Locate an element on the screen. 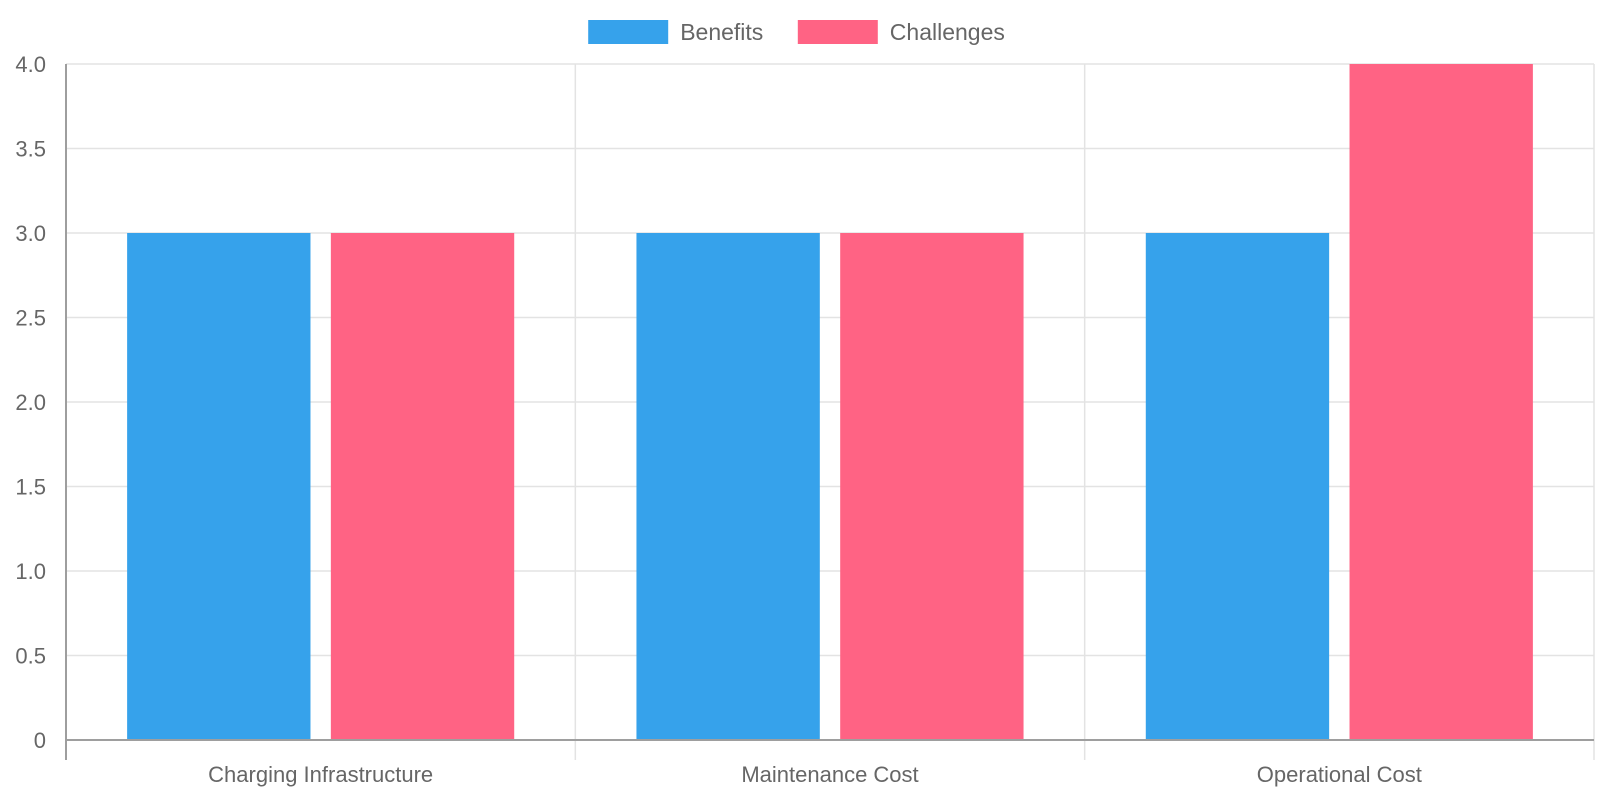  x-tick-label: Maintenance Cost is located at coordinates (829, 774).